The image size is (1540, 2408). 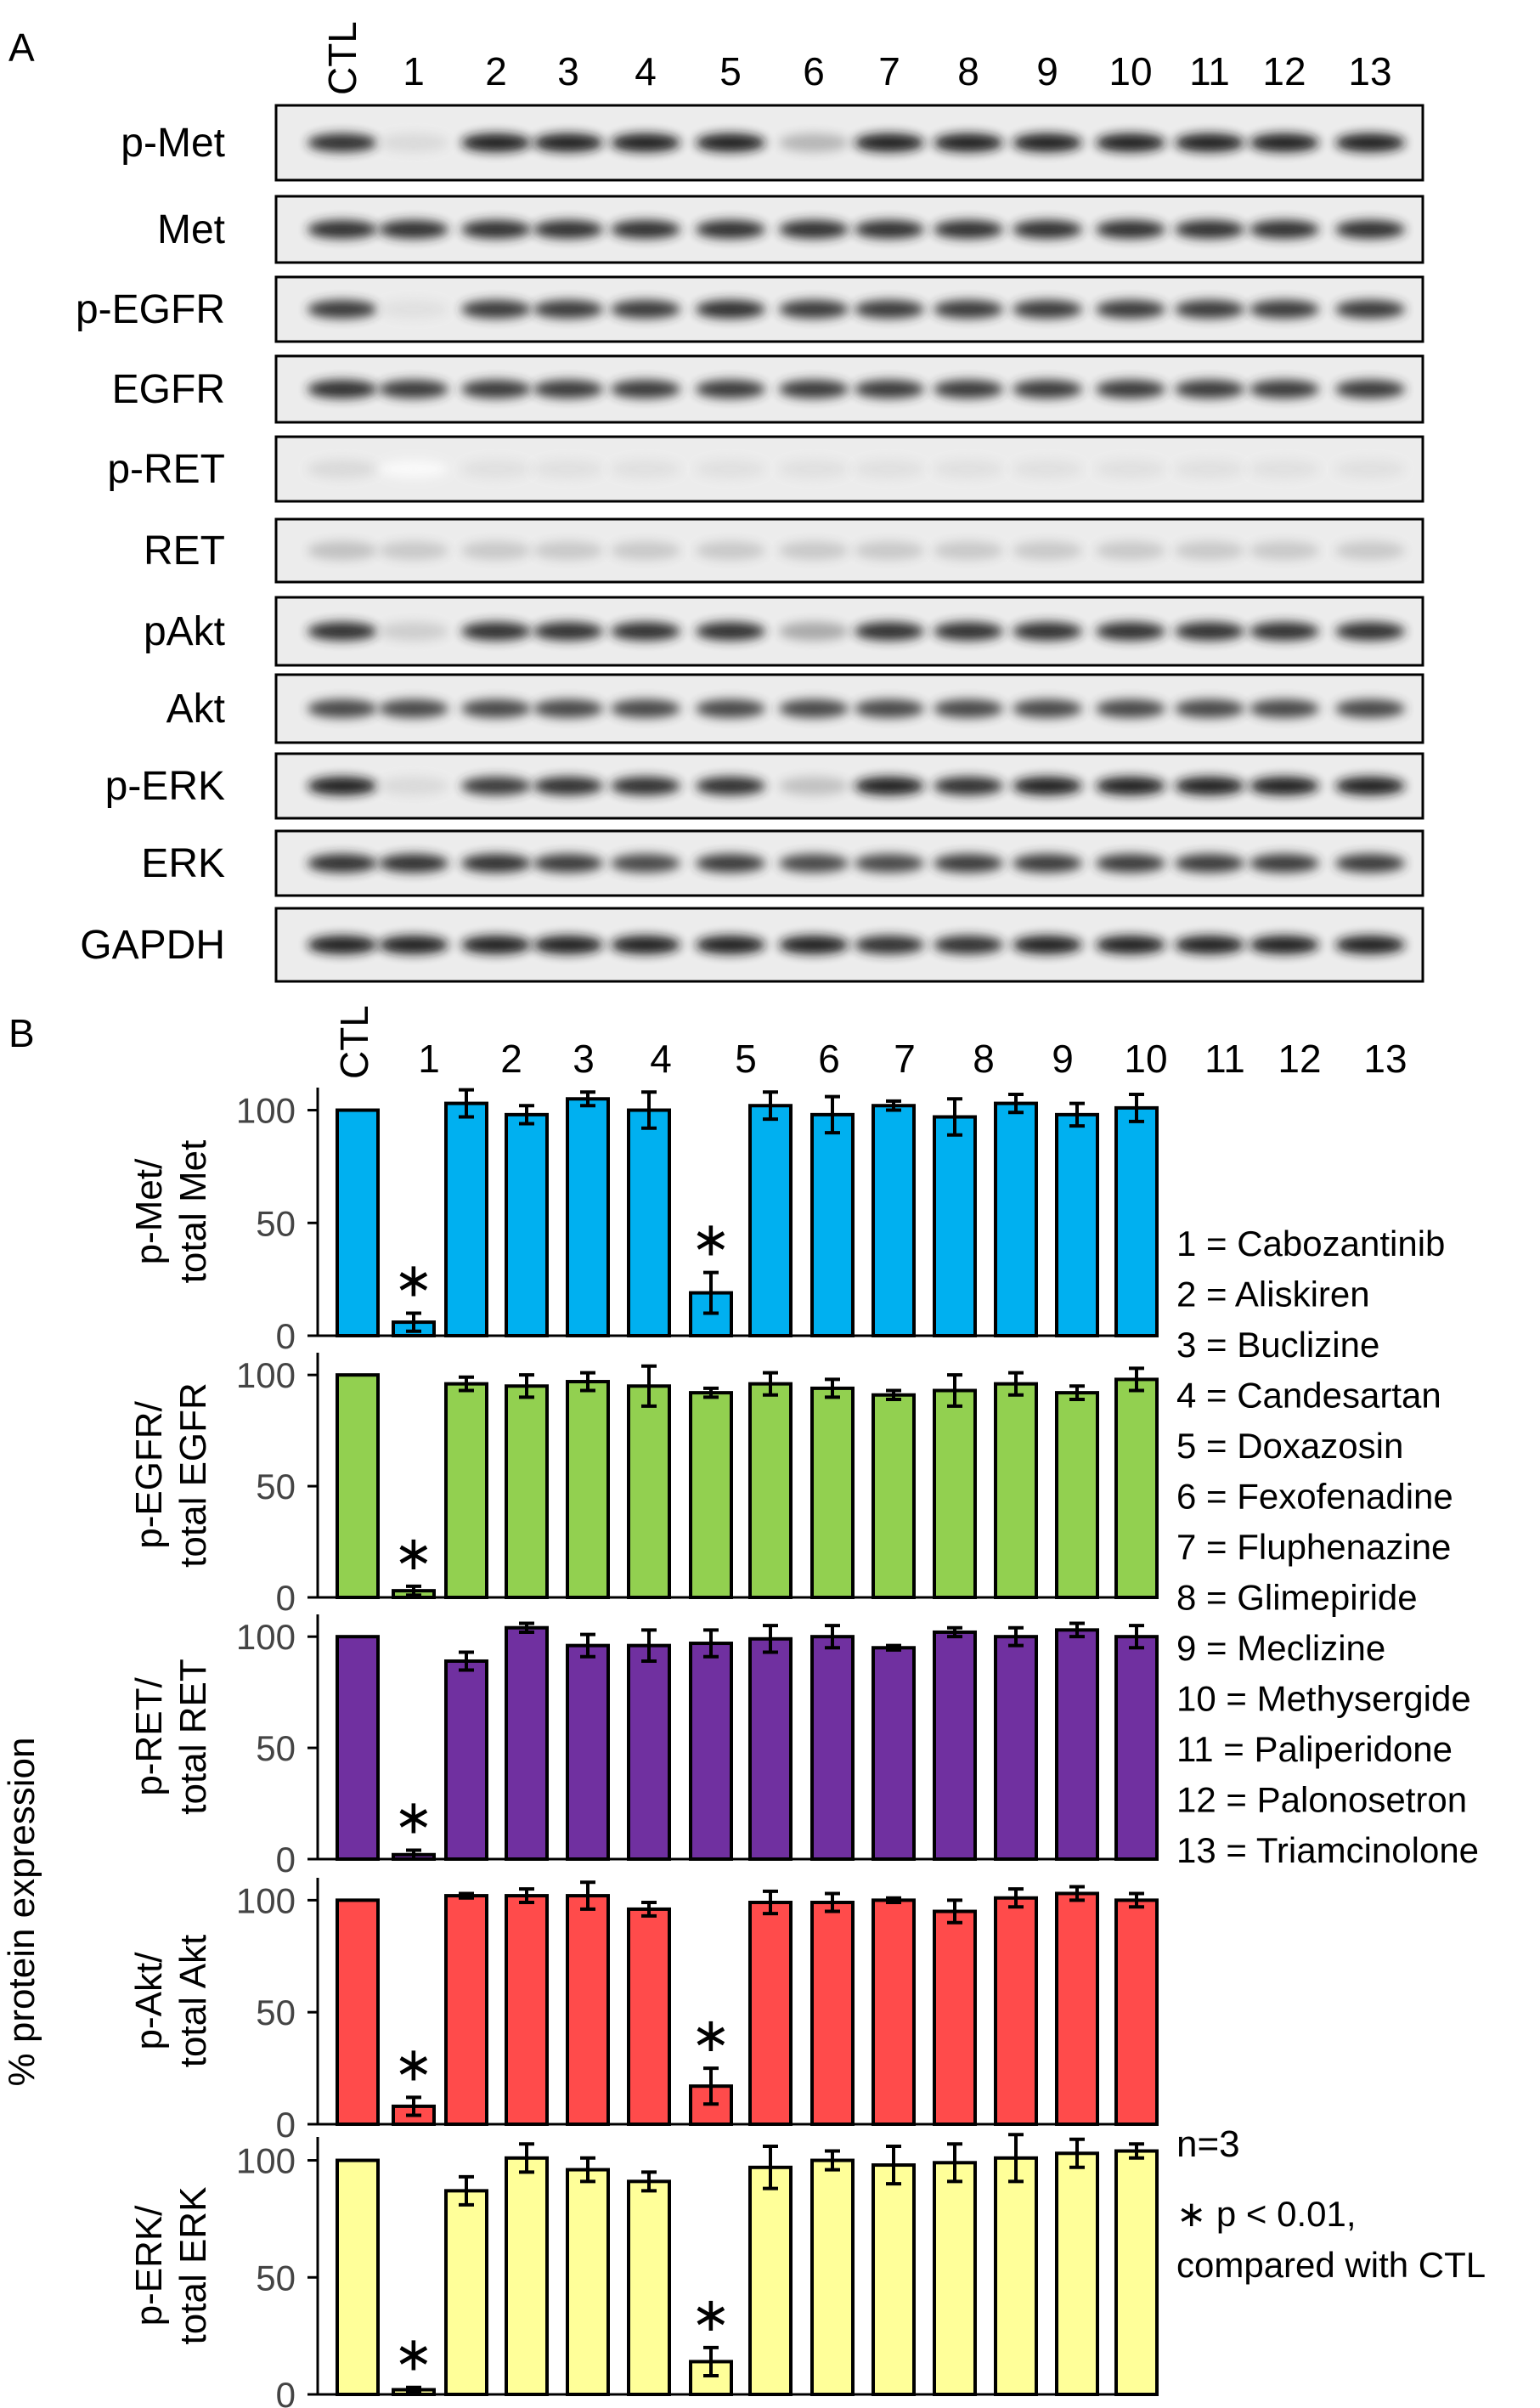 I want to click on blot-label: EGFR, so click(x=168, y=389).